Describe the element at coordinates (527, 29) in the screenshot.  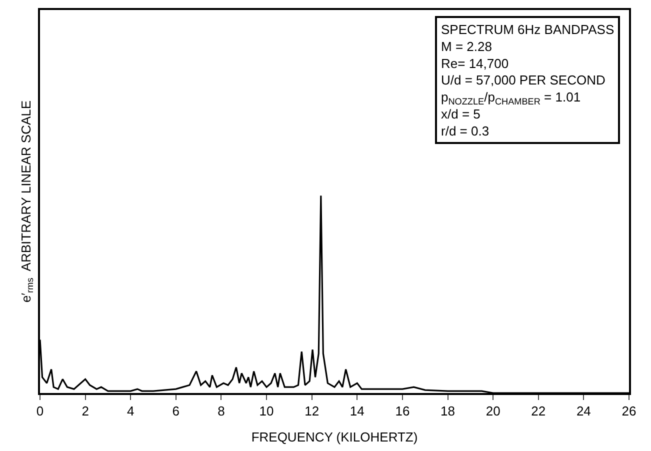
I see `text: SPECTRUM 6Hz BANDPASS` at that location.